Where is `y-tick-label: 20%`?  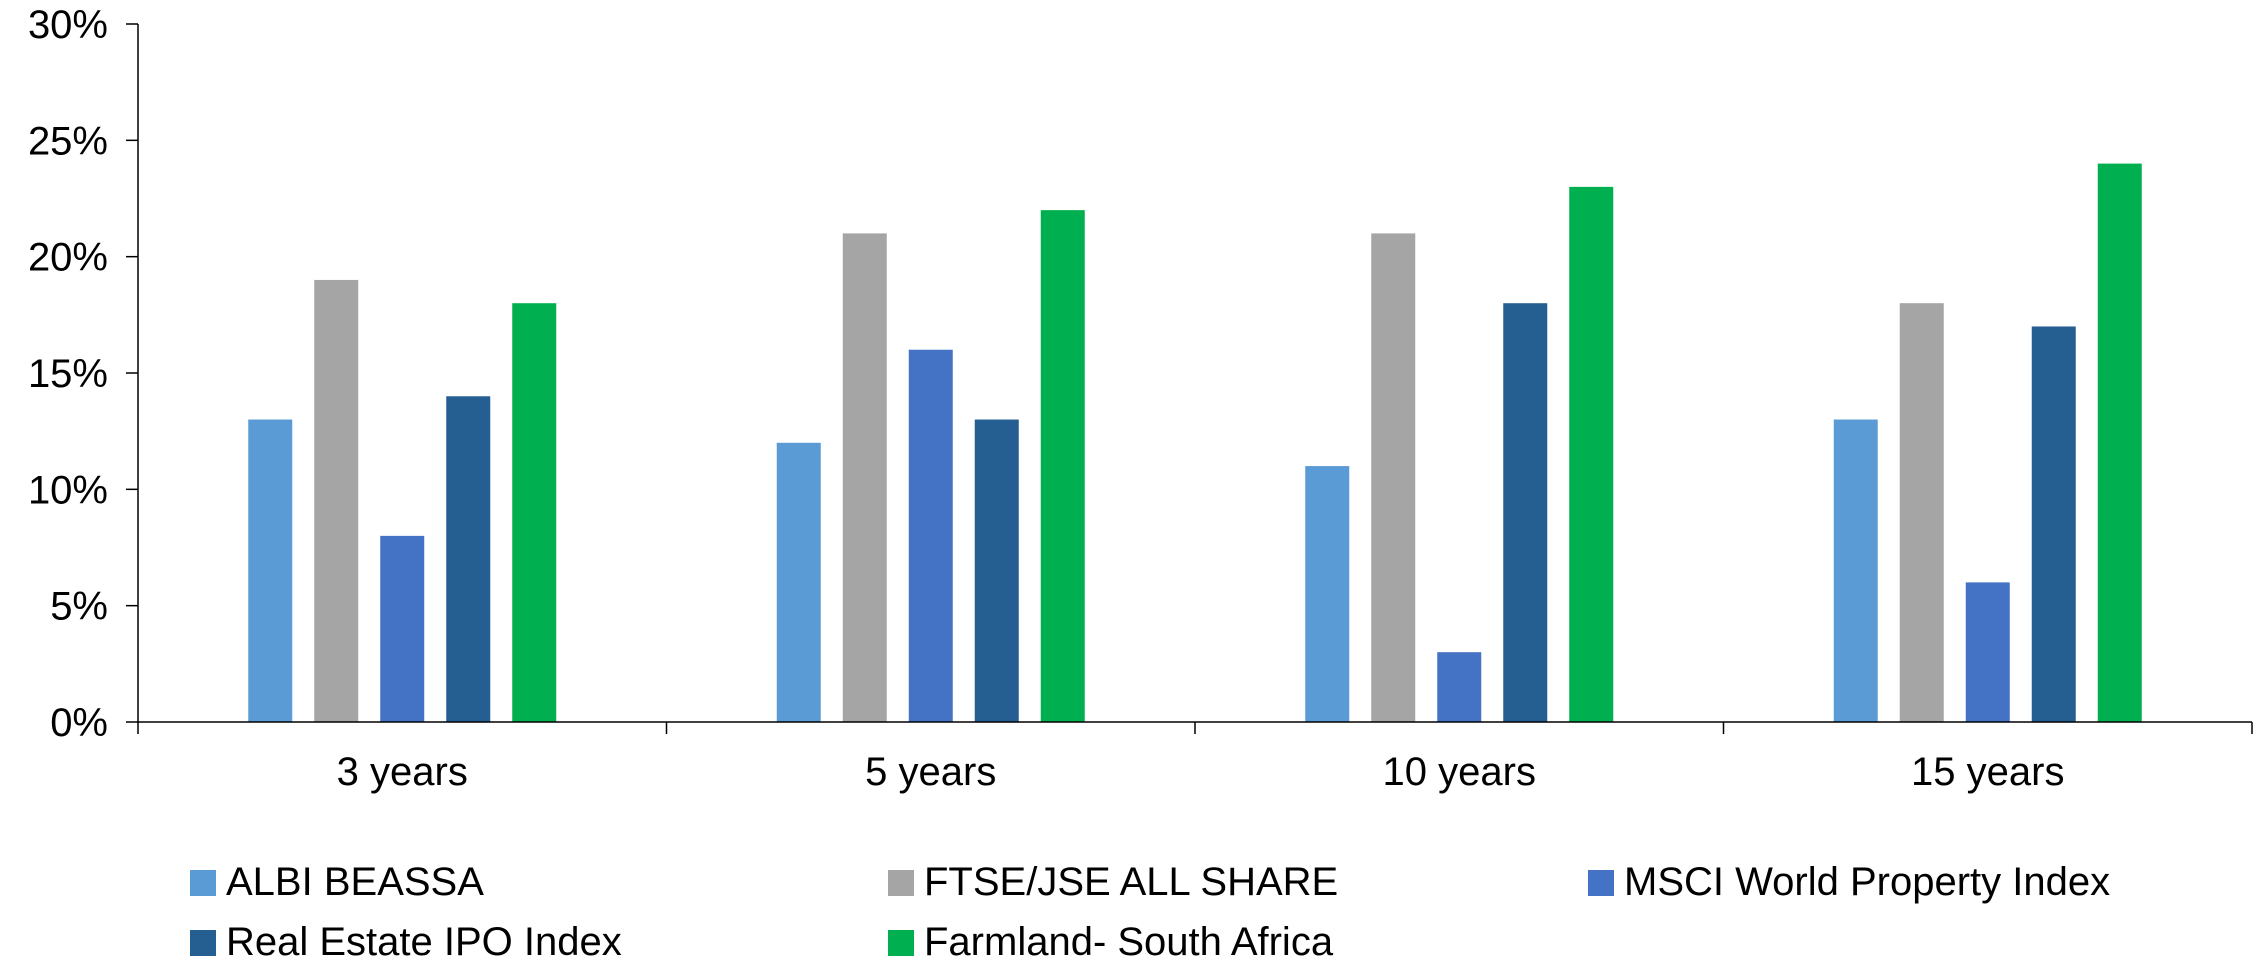 y-tick-label: 20% is located at coordinates (68, 258).